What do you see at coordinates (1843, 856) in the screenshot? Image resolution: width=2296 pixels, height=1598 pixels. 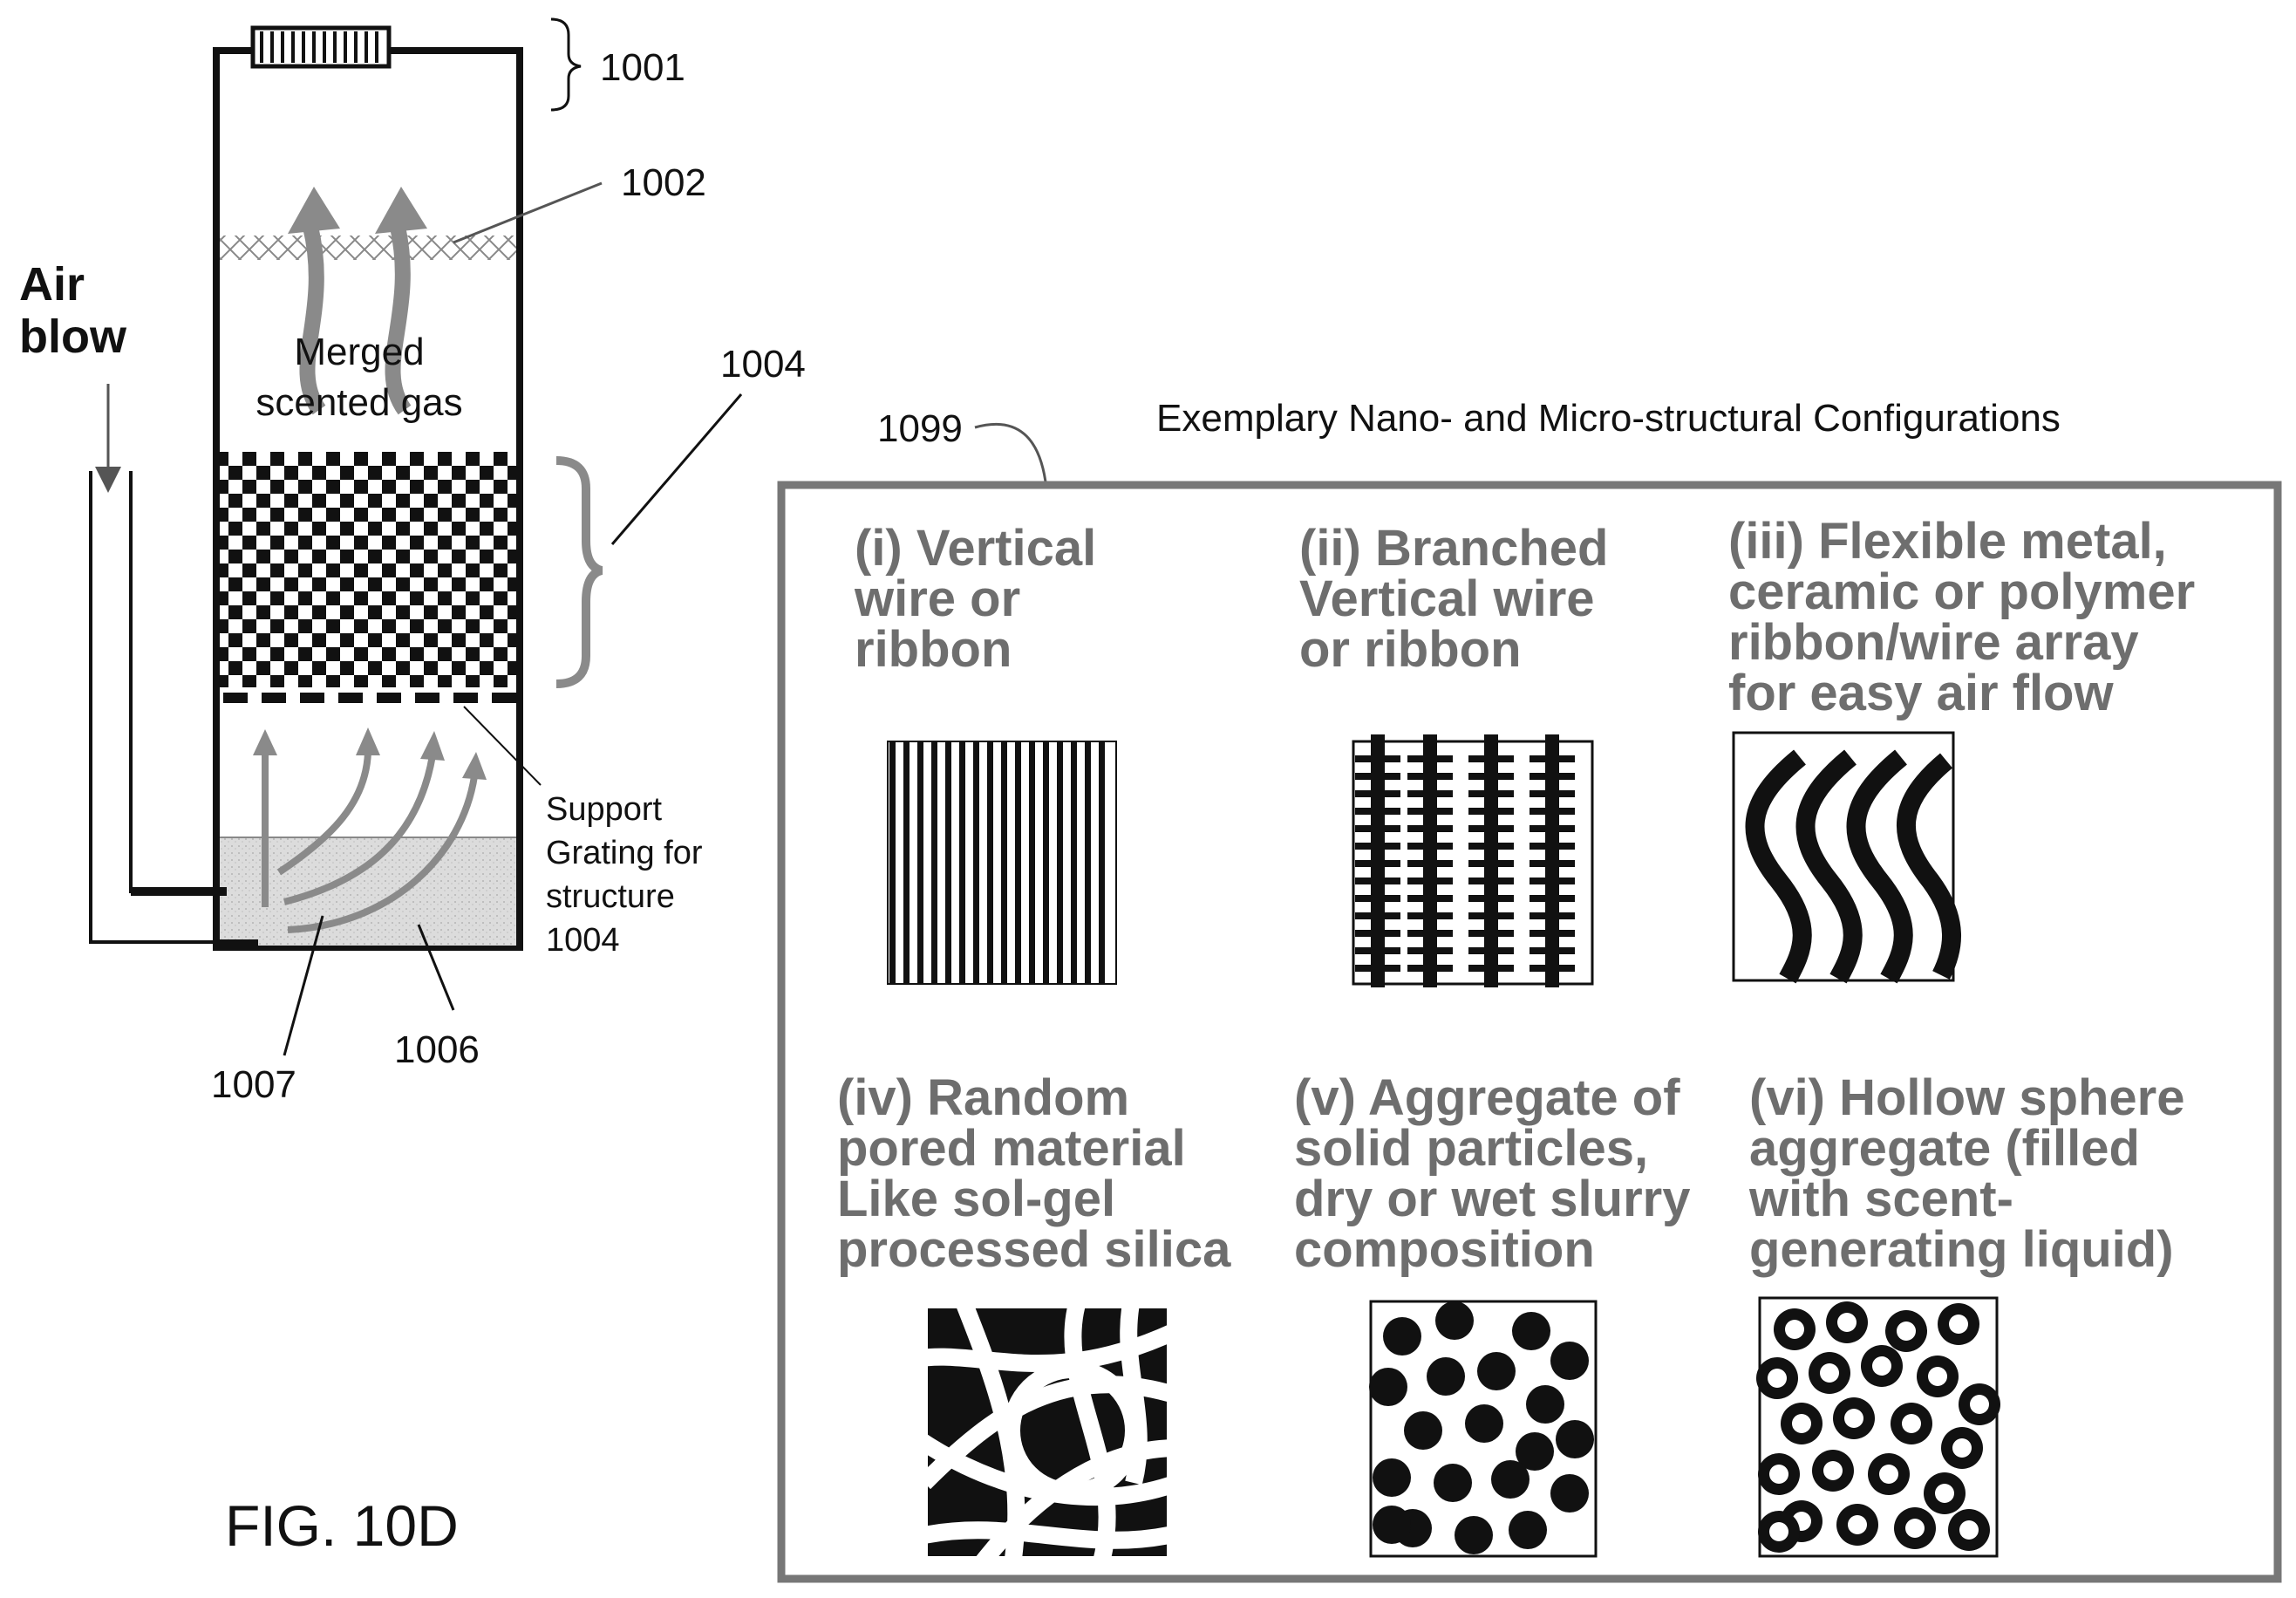 I see `wavy-ribbons-icon` at bounding box center [1843, 856].